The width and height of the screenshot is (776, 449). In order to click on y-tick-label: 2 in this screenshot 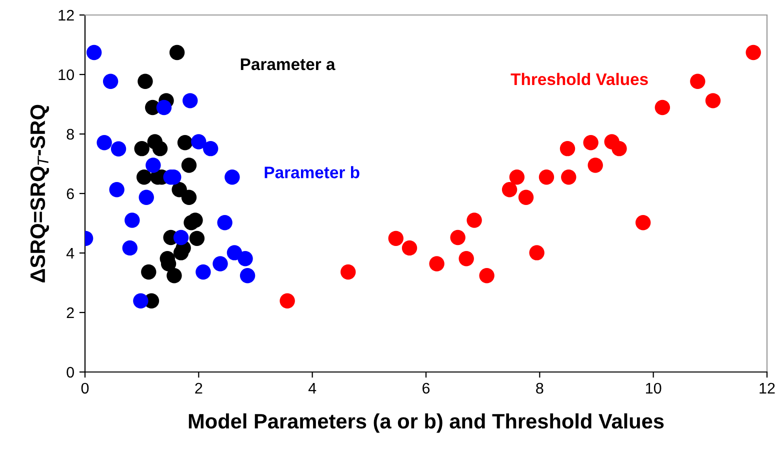, I will do `click(70, 312)`.